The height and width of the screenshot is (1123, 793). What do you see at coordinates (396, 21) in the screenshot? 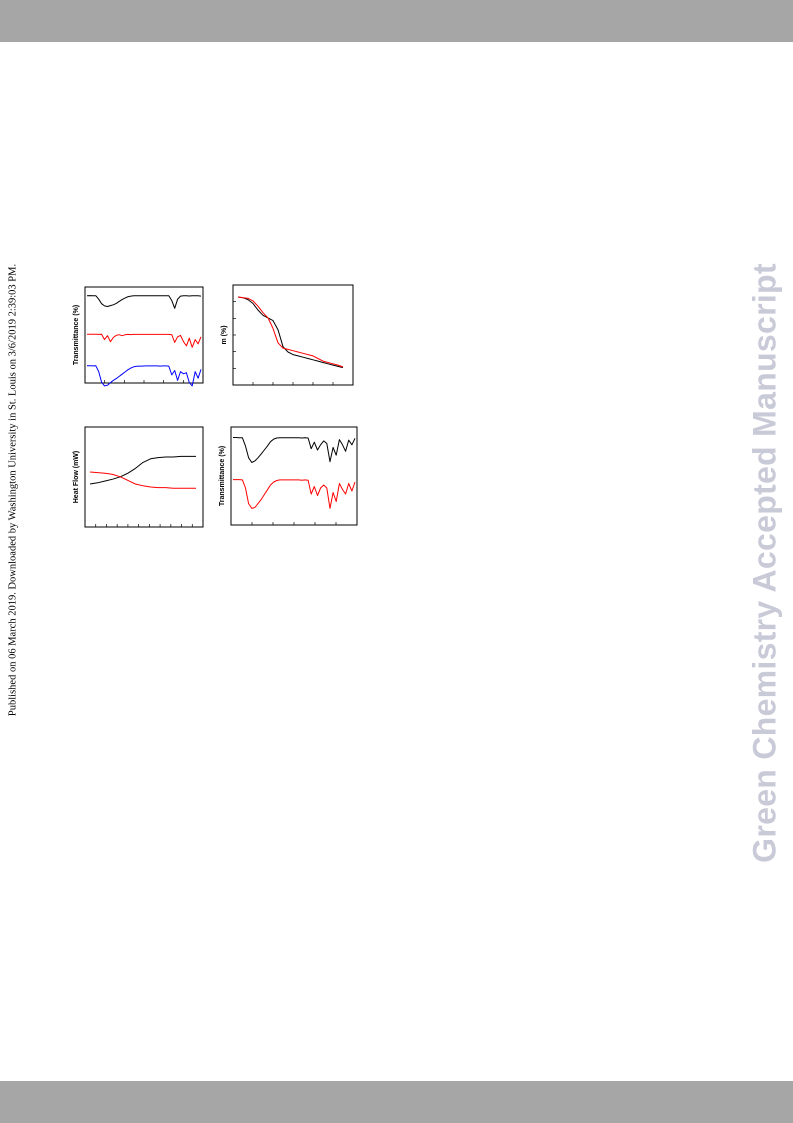
I see `header-bar` at bounding box center [396, 21].